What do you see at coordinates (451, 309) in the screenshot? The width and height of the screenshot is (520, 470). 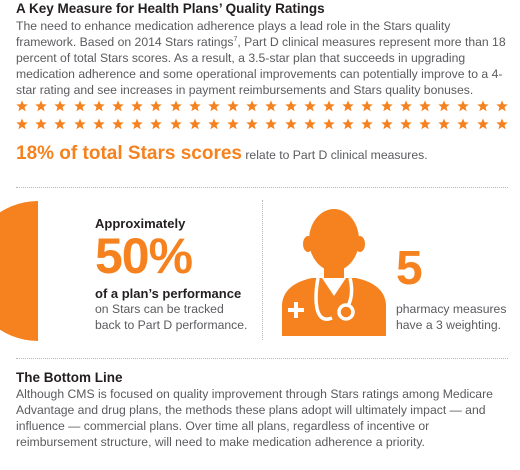 I see `measure-desc-line1: pharmacy measures` at bounding box center [451, 309].